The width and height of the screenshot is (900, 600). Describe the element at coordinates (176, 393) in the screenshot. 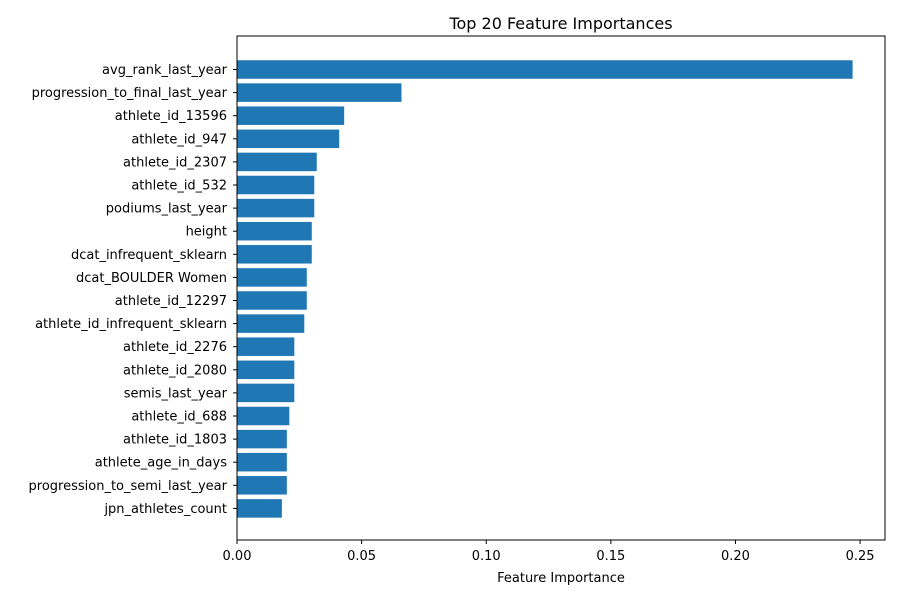

I see `category-label: semis_last_year` at that location.